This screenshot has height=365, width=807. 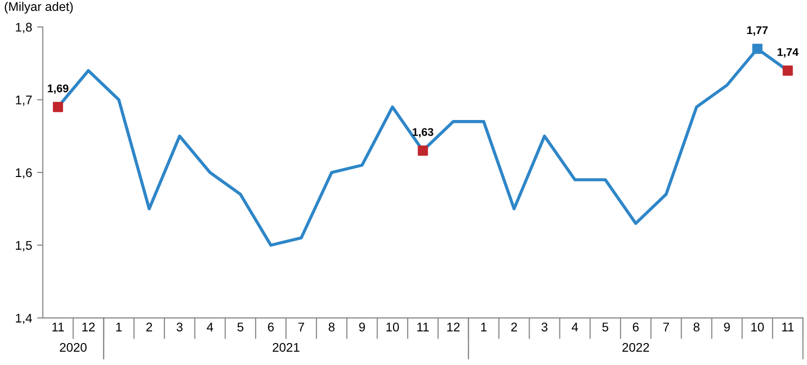 What do you see at coordinates (286, 347) in the screenshot?
I see `text: 2021` at bounding box center [286, 347].